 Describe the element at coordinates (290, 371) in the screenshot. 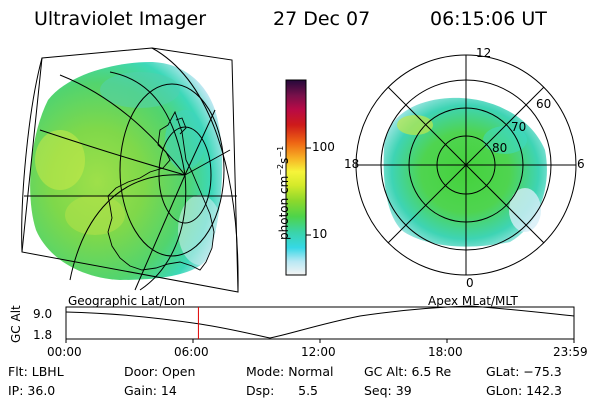

I see `status-mode: Mode: Normal` at that location.